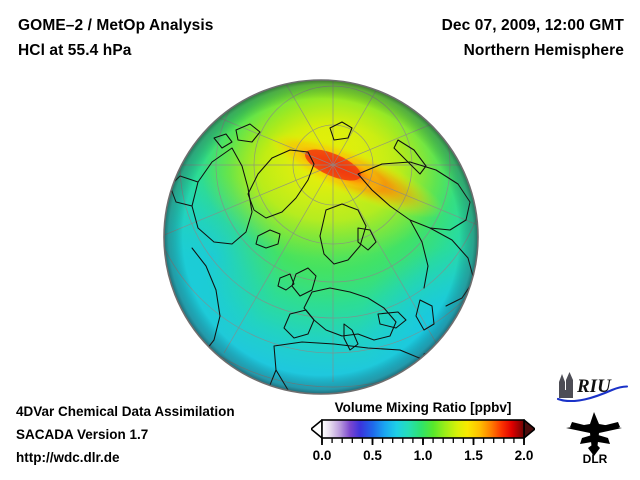  What do you see at coordinates (317, 429) in the screenshot?
I see `colorbar-extend-low` at bounding box center [317, 429].